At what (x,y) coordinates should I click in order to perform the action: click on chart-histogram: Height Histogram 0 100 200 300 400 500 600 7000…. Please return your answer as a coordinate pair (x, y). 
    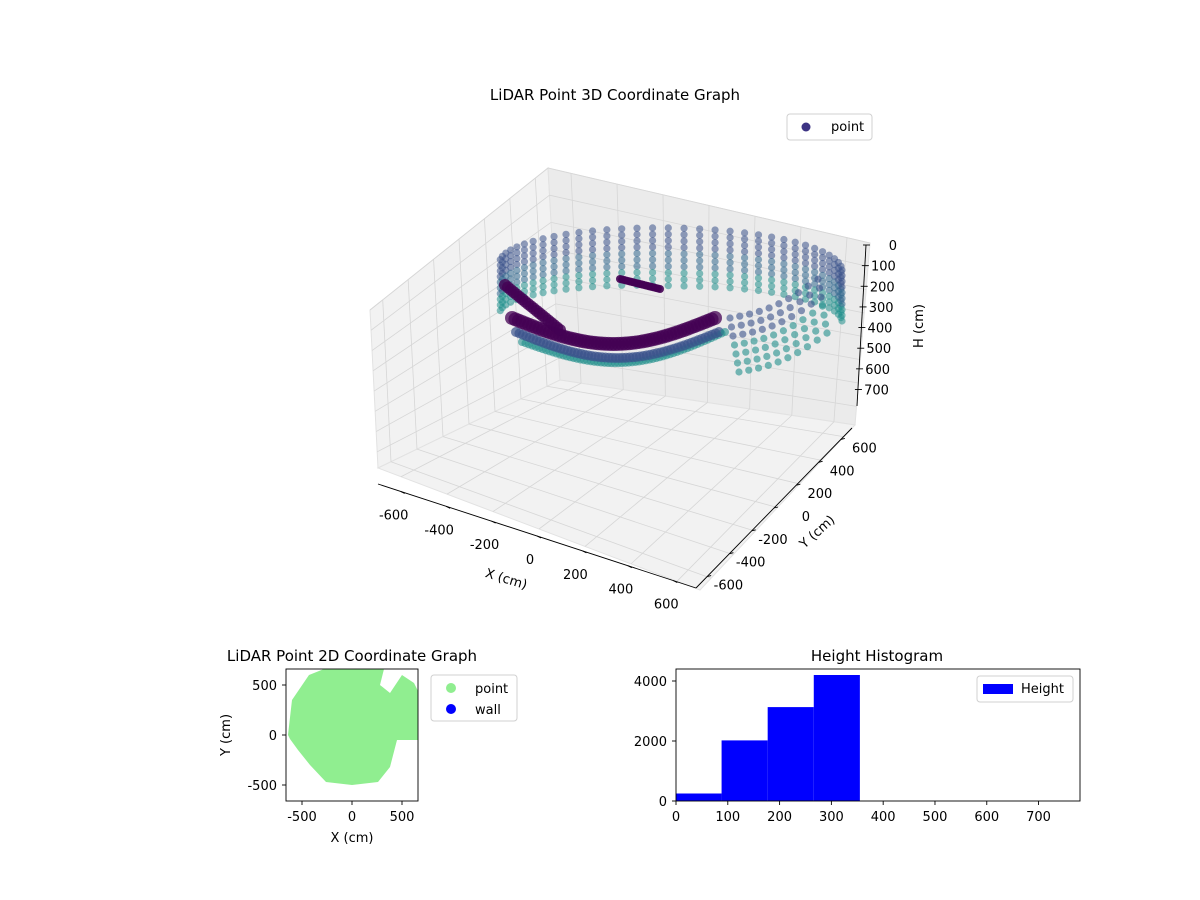
    Looking at the image, I should click on (857, 736).